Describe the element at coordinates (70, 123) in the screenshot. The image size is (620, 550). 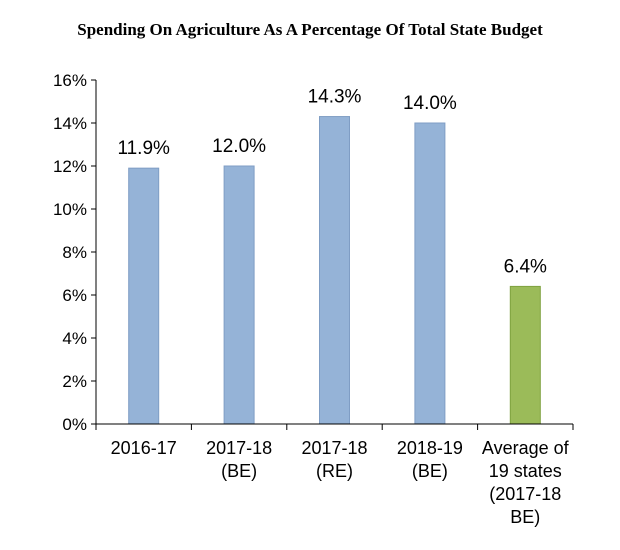
I see `y-tick-label: 14%` at that location.